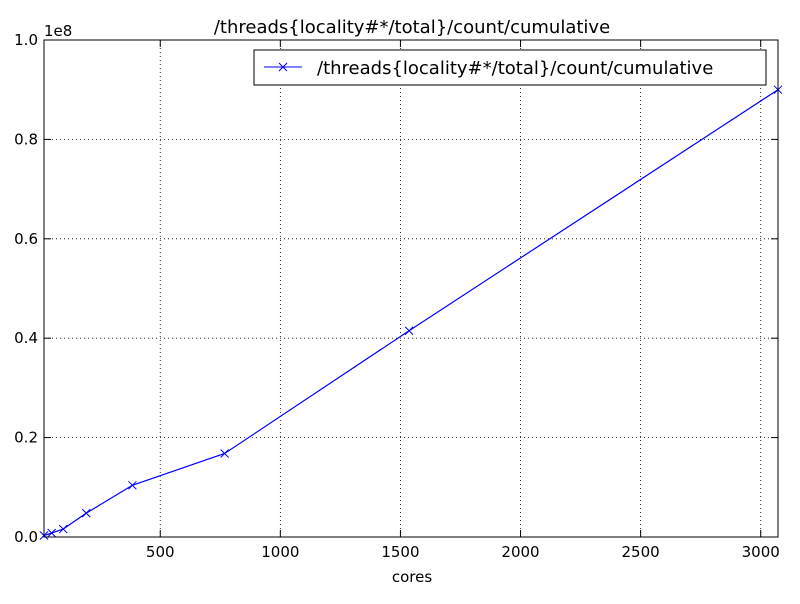  I want to click on y-scale-label: 1e8, so click(58, 31).